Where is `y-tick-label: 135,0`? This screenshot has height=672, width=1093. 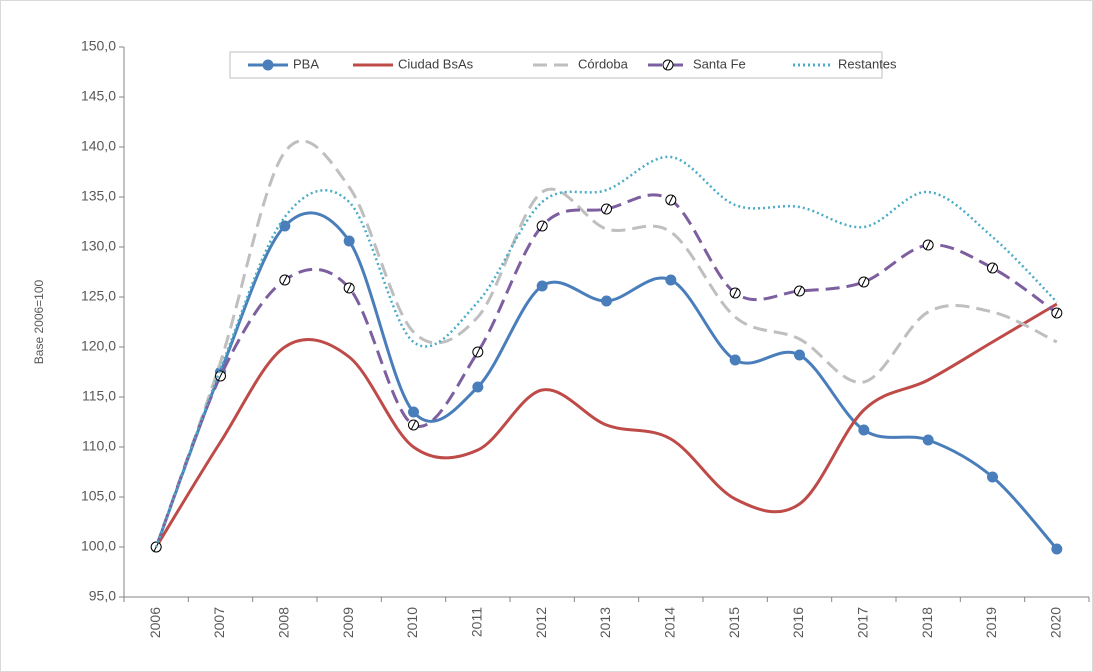 y-tick-label: 135,0 is located at coordinates (98, 196).